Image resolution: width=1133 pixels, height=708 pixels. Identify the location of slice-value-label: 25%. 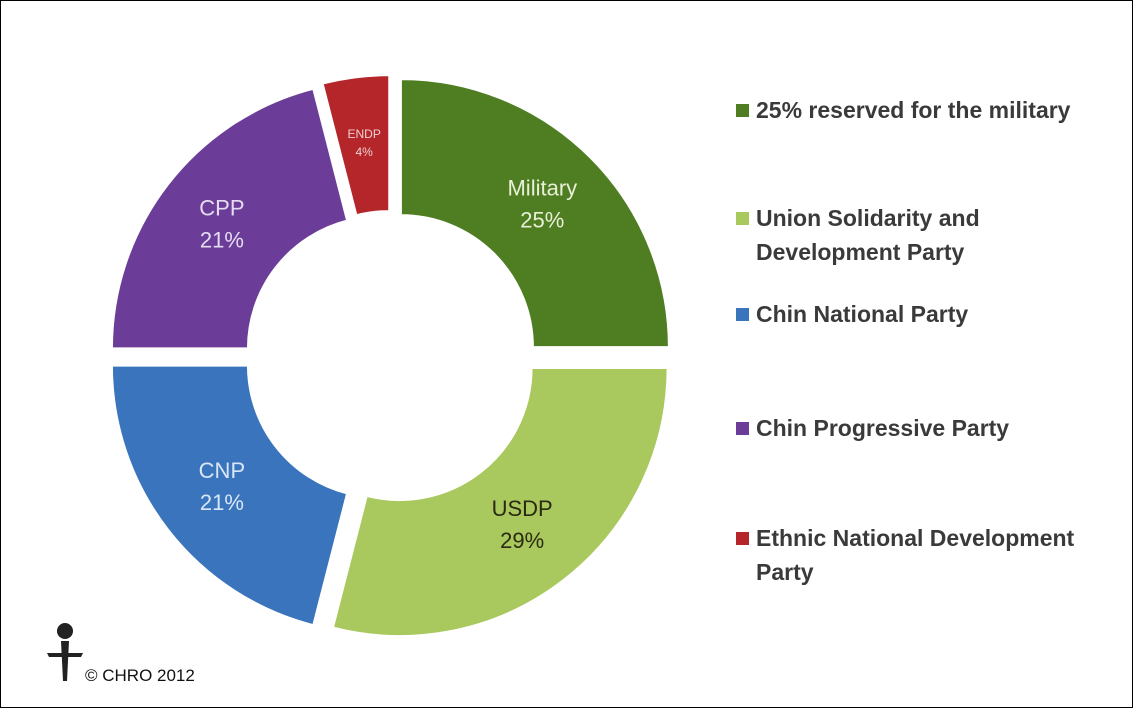
(542, 219).